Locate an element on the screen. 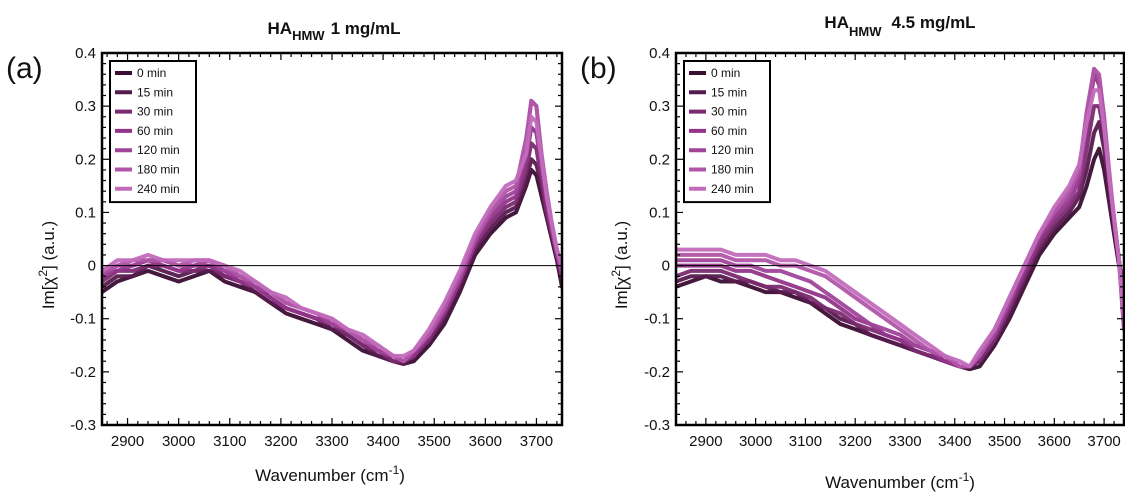 The image size is (1125, 492). panel-label: (b) is located at coordinates (598, 68).